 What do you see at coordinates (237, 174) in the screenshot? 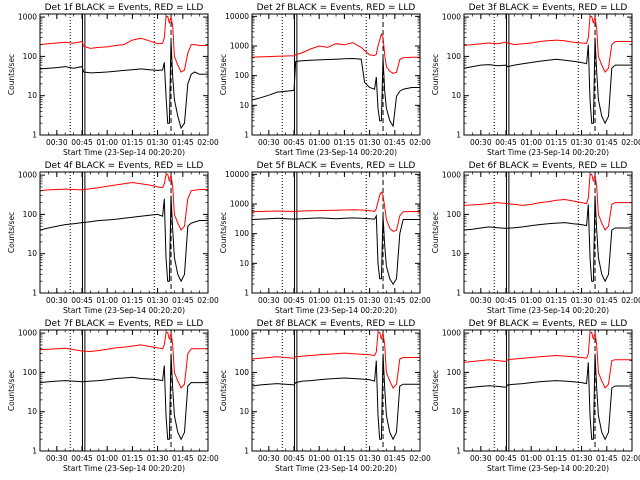
I see `y-tick-label: 10000` at bounding box center [237, 174].